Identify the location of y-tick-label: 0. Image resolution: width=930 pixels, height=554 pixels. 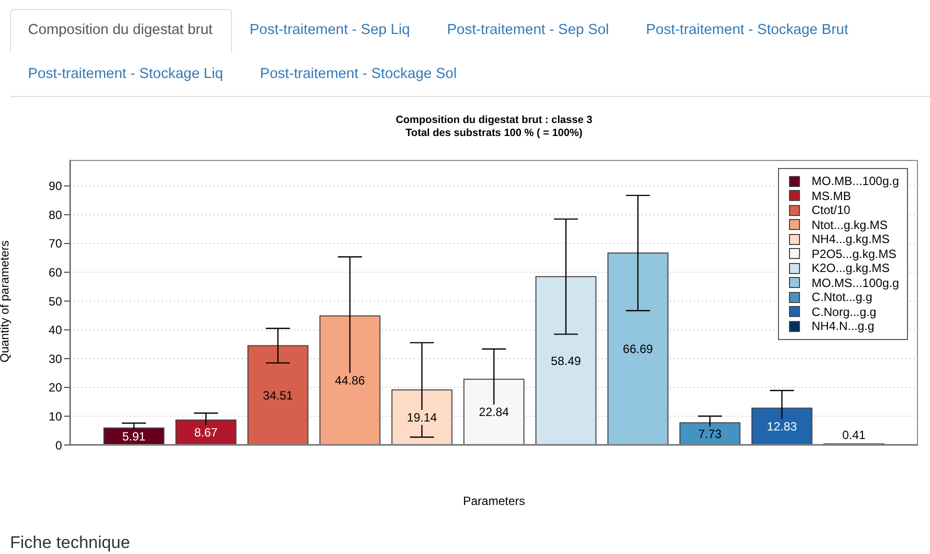
(58, 445).